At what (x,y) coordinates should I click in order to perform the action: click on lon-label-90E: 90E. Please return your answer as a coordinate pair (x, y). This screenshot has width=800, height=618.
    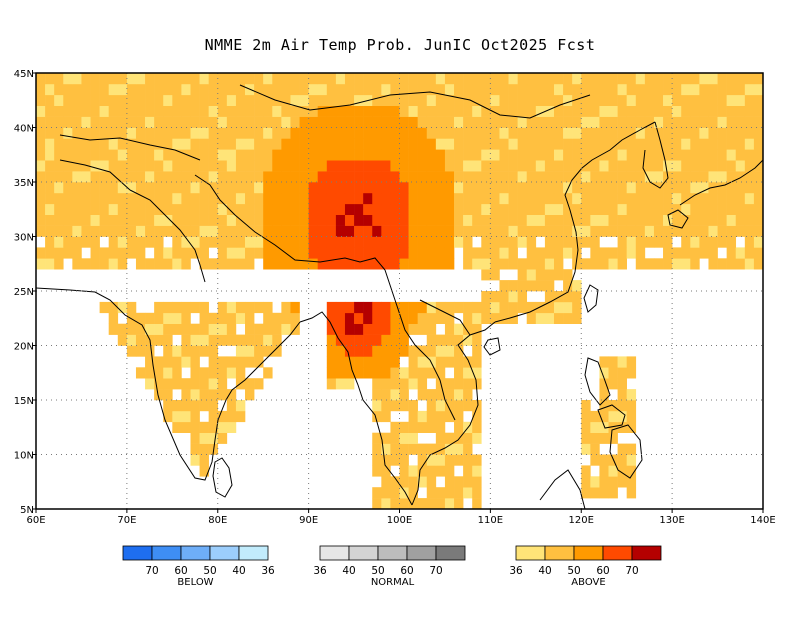
    Looking at the image, I should click on (308, 520).